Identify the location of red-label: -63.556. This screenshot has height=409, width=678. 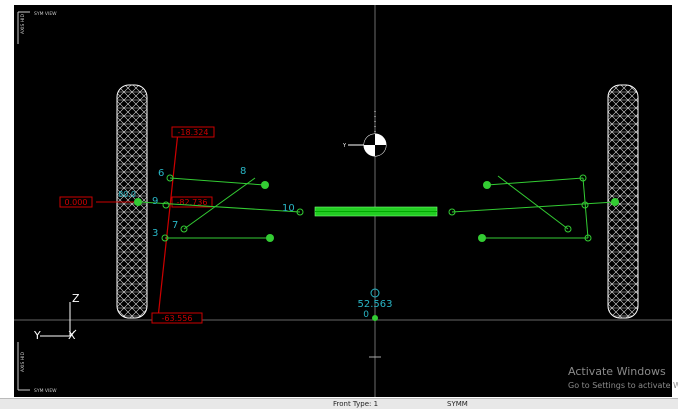
(177, 318).